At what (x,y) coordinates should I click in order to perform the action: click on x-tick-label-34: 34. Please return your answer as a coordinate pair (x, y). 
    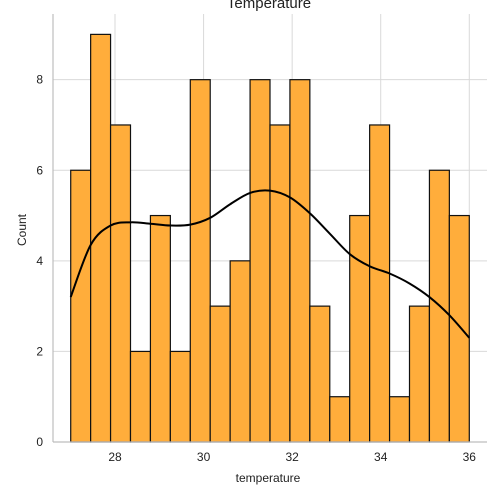
    Looking at the image, I should click on (381, 457).